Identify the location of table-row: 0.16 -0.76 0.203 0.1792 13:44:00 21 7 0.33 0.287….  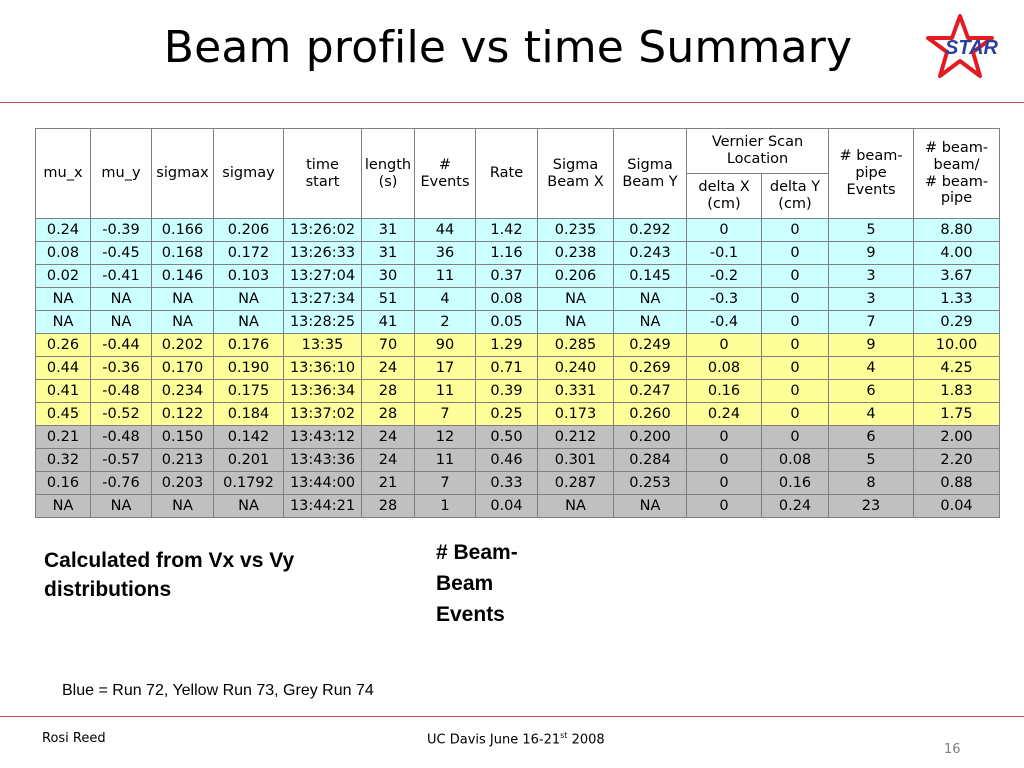
(518, 483).